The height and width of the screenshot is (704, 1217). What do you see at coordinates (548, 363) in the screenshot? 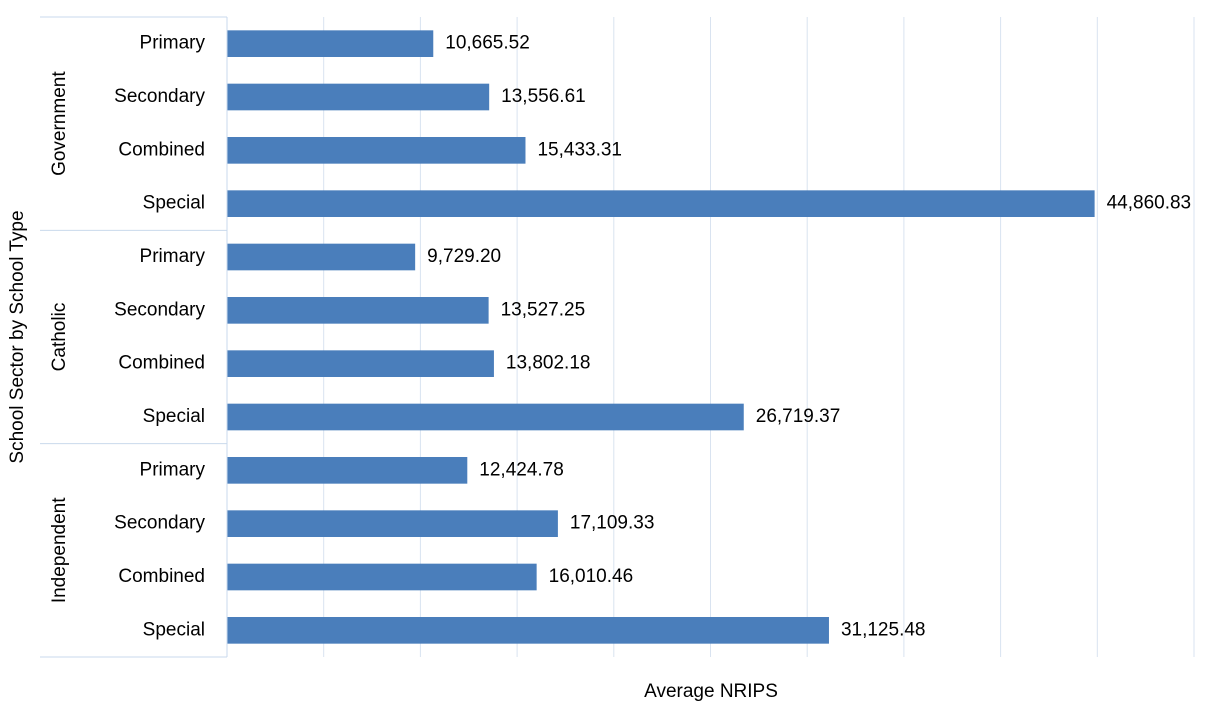
I see `data-label: 13,802.18` at bounding box center [548, 363].